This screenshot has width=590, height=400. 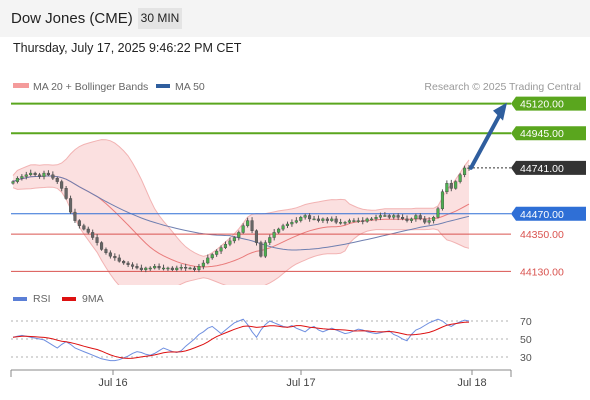 What do you see at coordinates (542, 169) in the screenshot?
I see `level-label-44741.00: 44741.00` at bounding box center [542, 169].